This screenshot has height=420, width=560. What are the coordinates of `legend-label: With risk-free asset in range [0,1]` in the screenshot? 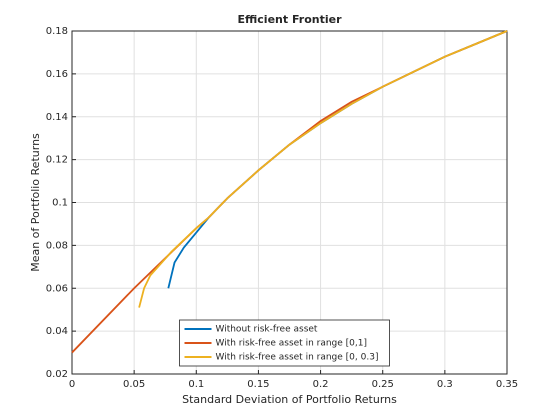 It's located at (292, 344).